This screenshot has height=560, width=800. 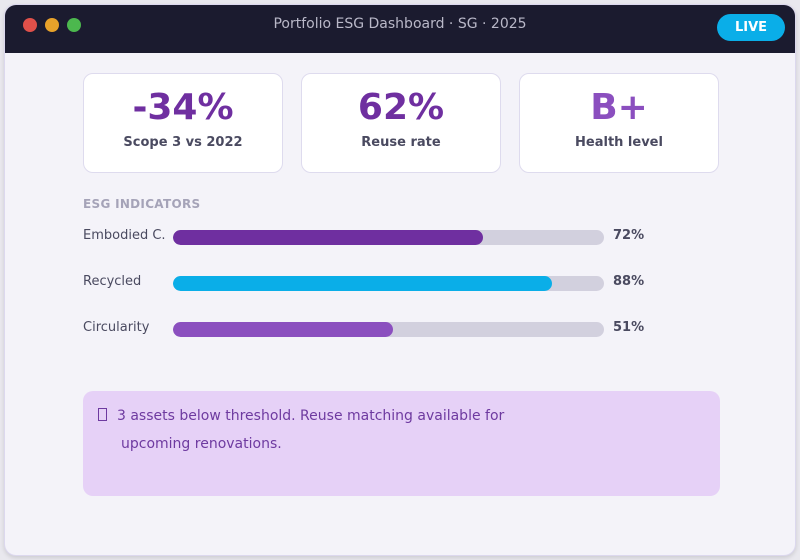 I want to click on kpi-value: 62%, so click(x=401, y=107).